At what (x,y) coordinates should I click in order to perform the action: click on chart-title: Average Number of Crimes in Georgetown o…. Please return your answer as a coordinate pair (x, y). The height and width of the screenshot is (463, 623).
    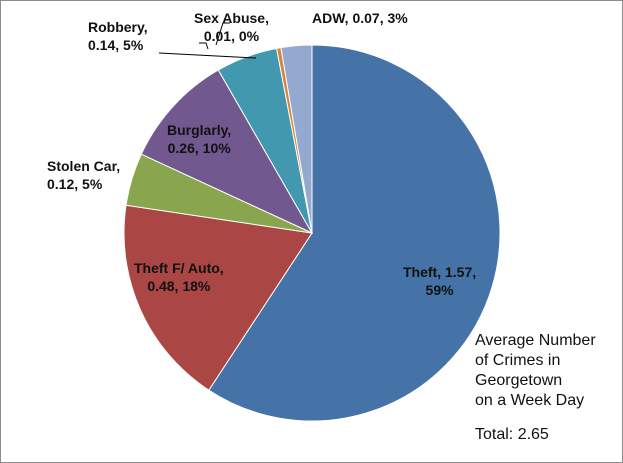
    Looking at the image, I should click on (535, 371).